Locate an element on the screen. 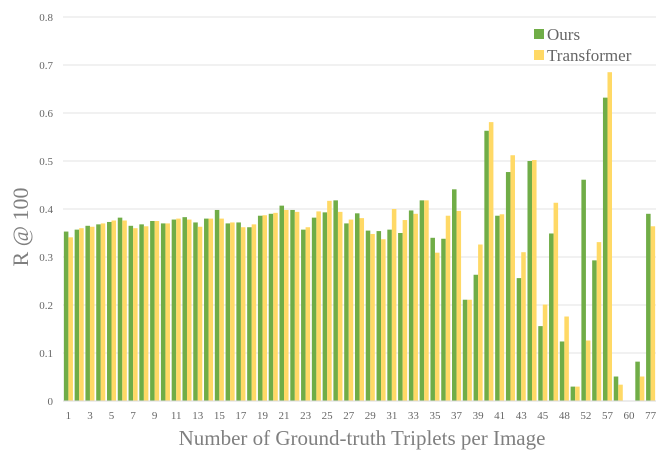 This screenshot has height=454, width=665. x-tick-label: 27 is located at coordinates (349, 416).